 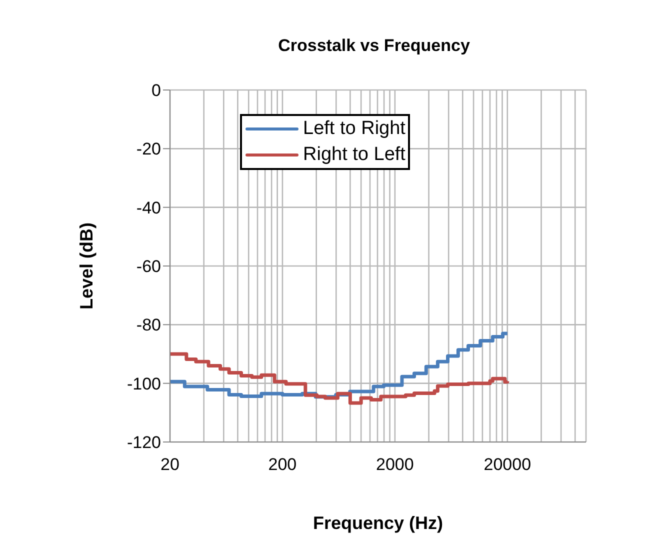 What do you see at coordinates (378, 523) in the screenshot?
I see `x-axis-title: Frequency (Hz)` at bounding box center [378, 523].